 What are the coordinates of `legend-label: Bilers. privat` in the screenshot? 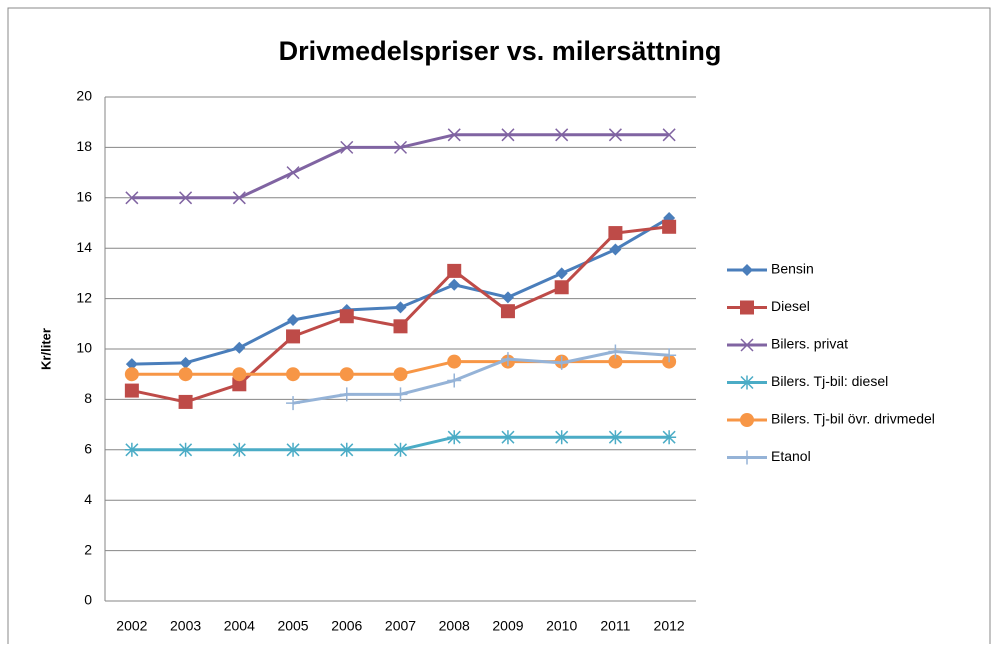 It's located at (809, 344).